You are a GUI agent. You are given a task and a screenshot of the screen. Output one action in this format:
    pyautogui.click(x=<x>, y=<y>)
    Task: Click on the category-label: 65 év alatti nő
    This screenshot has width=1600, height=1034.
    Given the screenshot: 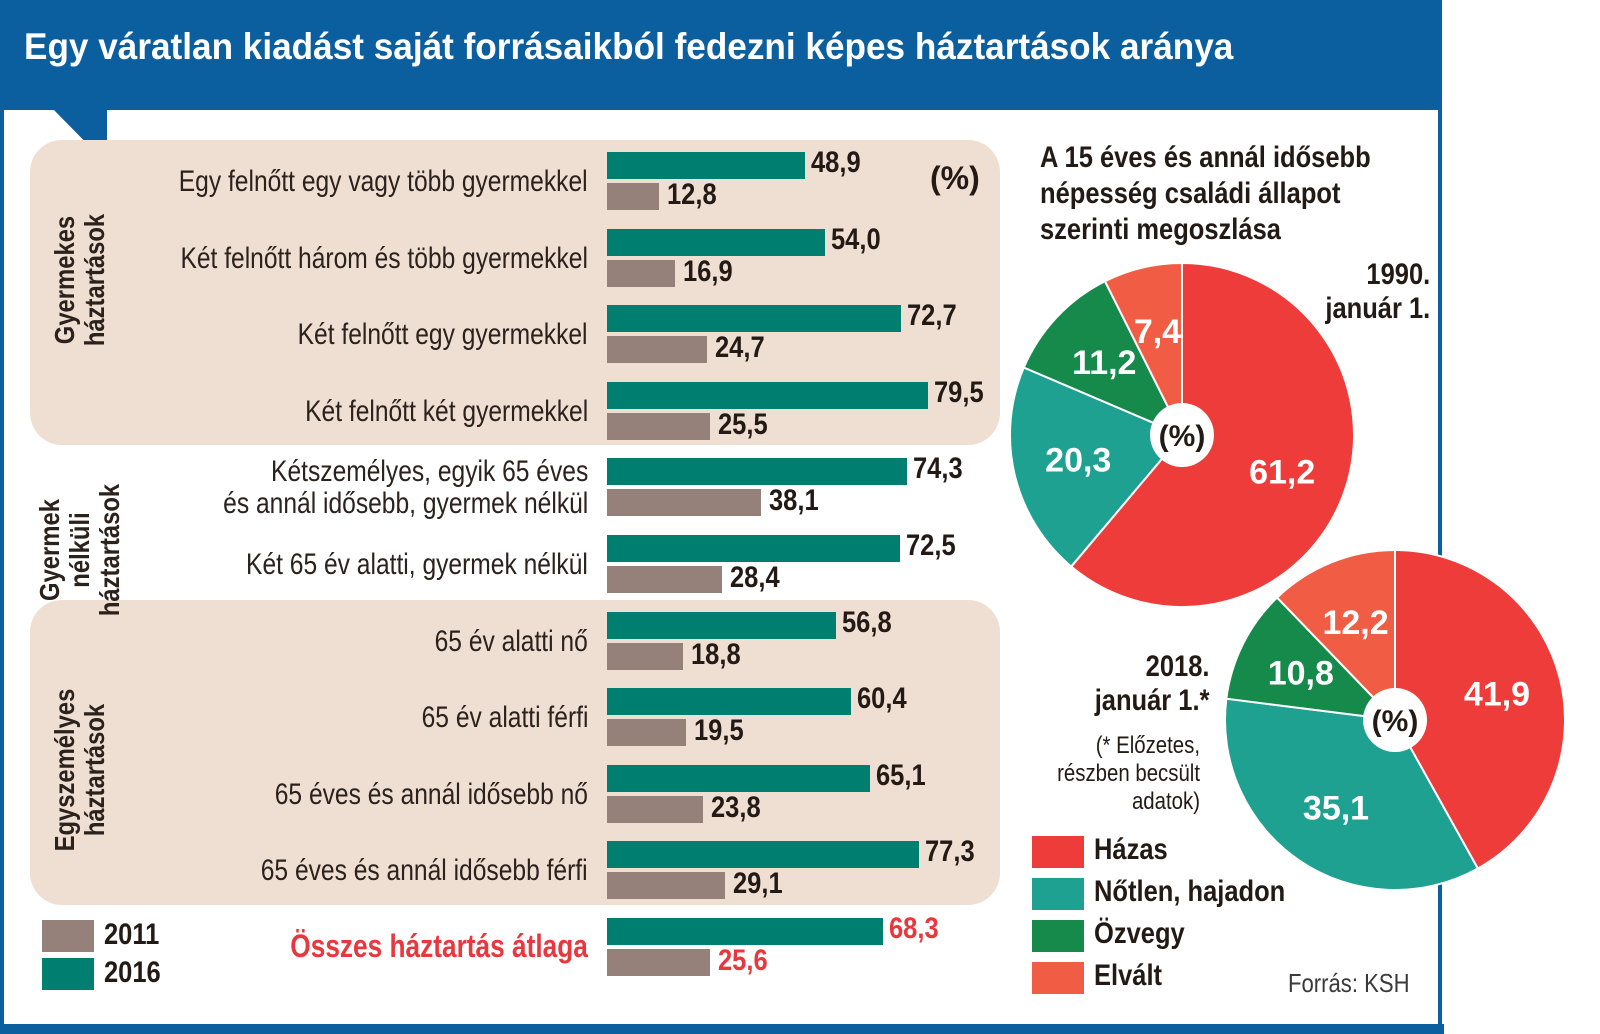 What is the action you would take?
    pyautogui.click(x=511, y=641)
    